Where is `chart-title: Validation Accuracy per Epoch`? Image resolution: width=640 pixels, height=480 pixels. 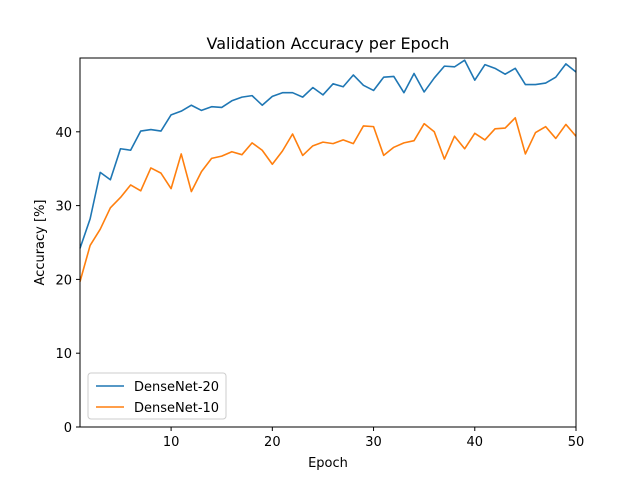 chart-title: Validation Accuracy per Epoch is located at coordinates (328, 43).